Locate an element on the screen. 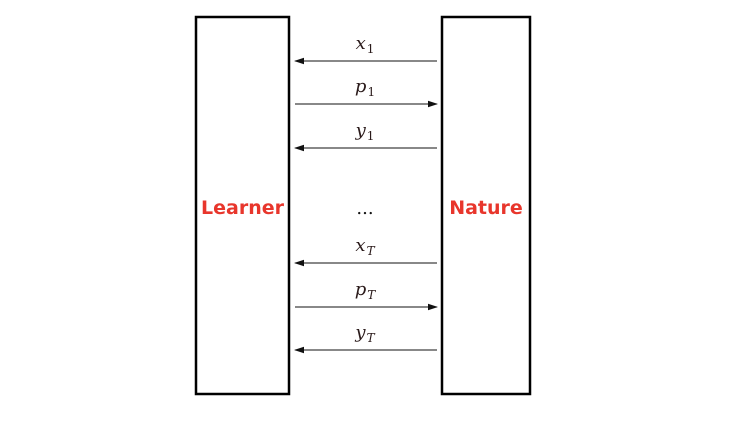  nature-box-frame is located at coordinates (486, 205).